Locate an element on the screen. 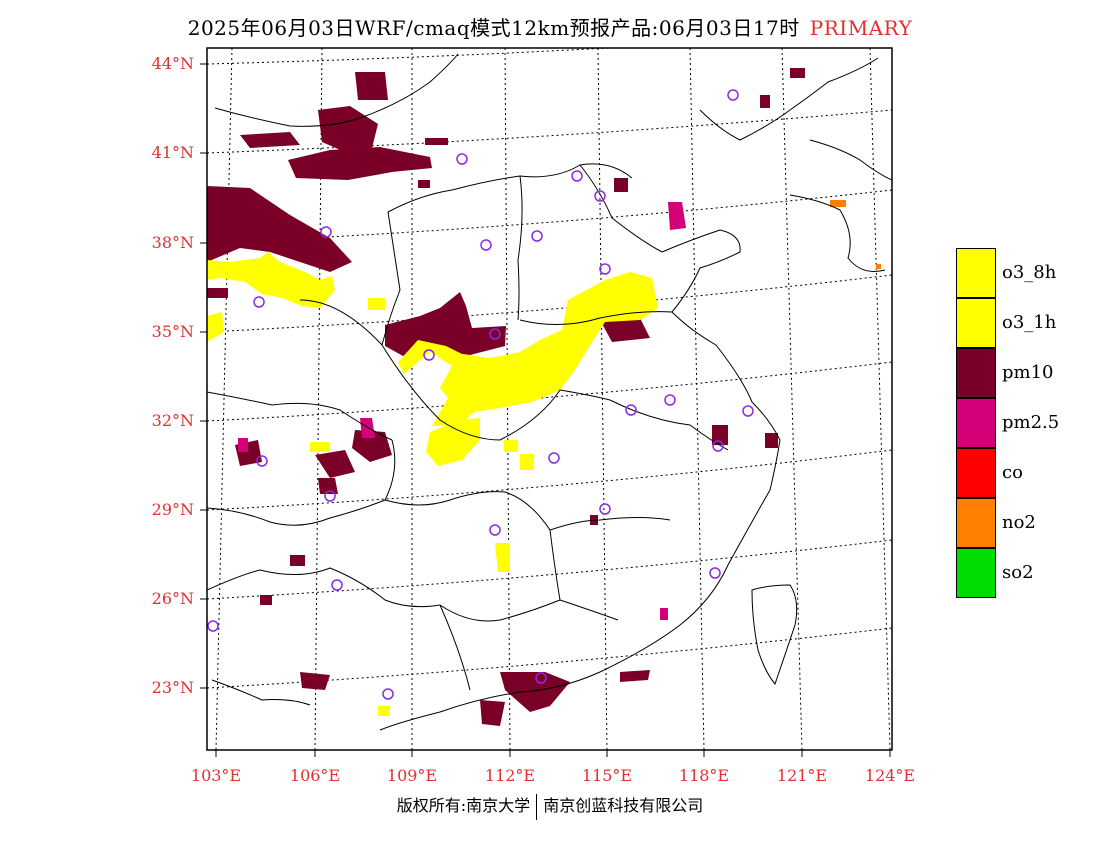 The image size is (1100, 850). lon-label-121: 121°E is located at coordinates (802, 775).